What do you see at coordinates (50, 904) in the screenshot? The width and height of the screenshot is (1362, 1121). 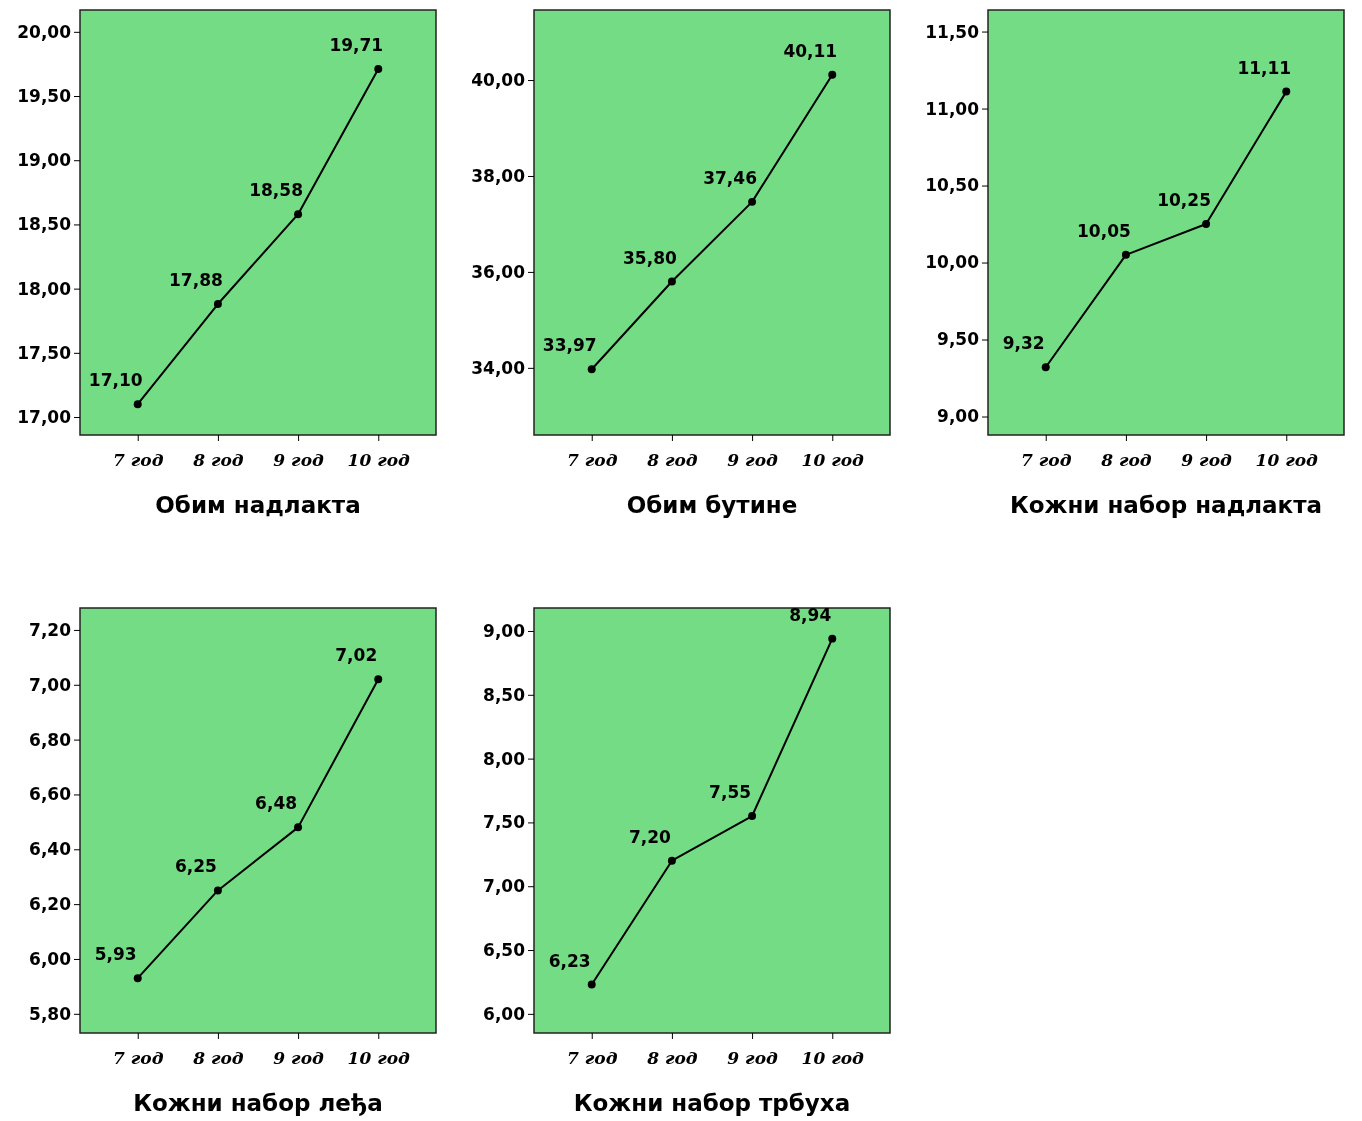 I see `y-tick-label: 6,20` at bounding box center [50, 904].